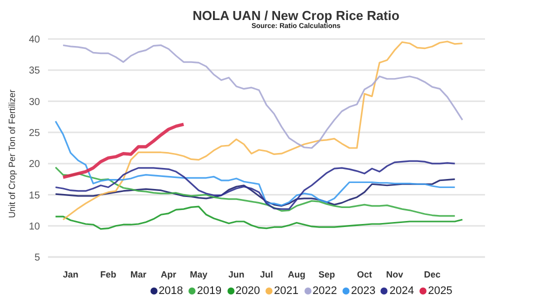 This screenshot has width=542, height=308. I want to click on legend-label: 2019, so click(209, 291).